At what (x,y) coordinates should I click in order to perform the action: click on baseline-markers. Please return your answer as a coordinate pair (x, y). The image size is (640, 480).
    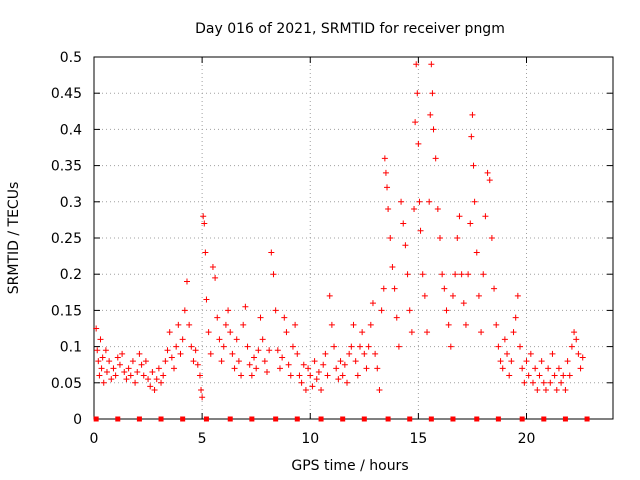
    Looking at the image, I should click on (341, 419).